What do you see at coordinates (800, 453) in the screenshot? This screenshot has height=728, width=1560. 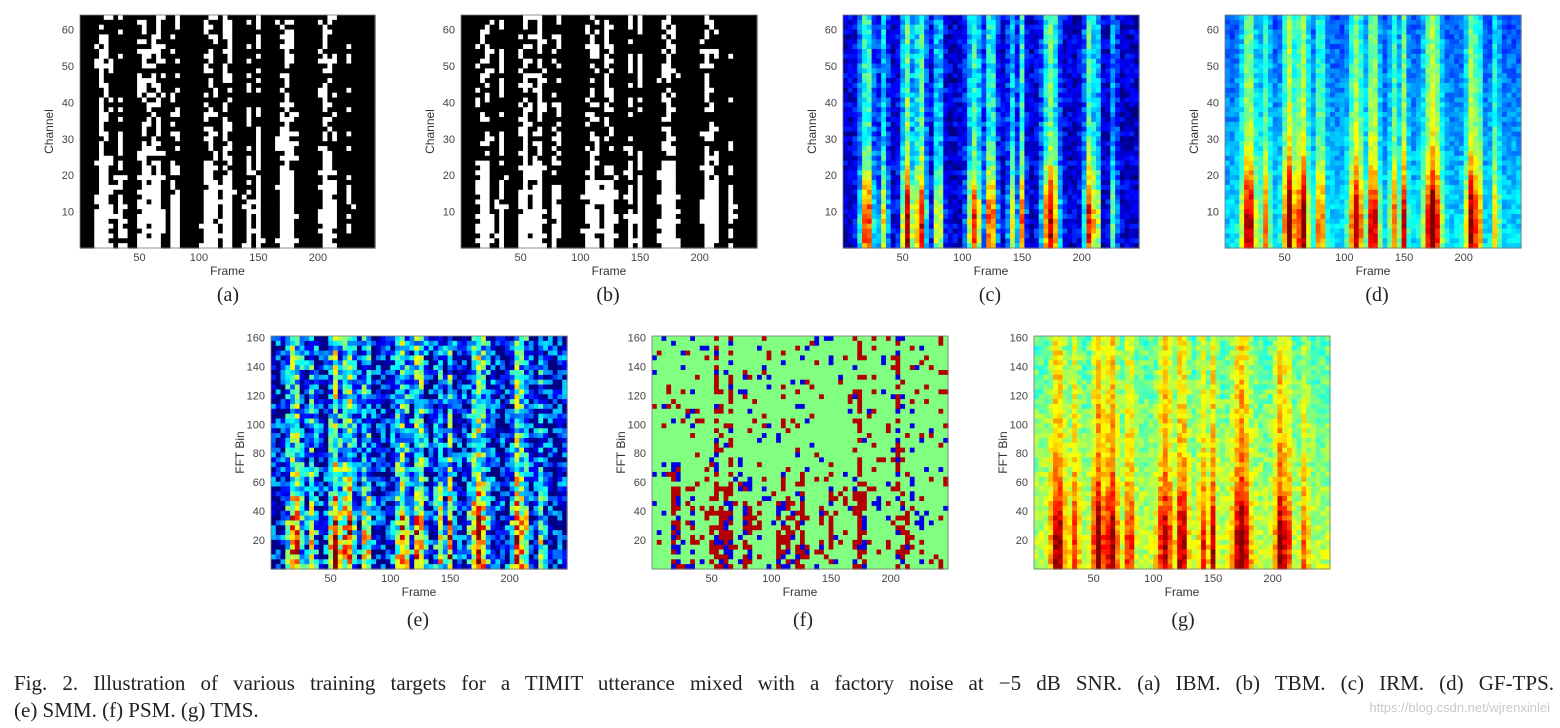 I see `heatmap-cells-f` at bounding box center [800, 453].